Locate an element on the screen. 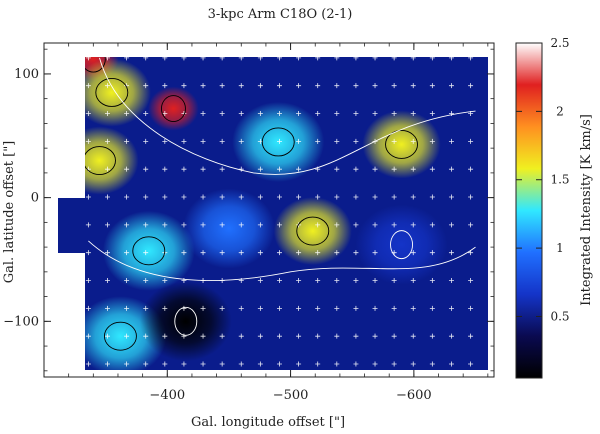  intensity-peak is located at coordinates (401, 144).